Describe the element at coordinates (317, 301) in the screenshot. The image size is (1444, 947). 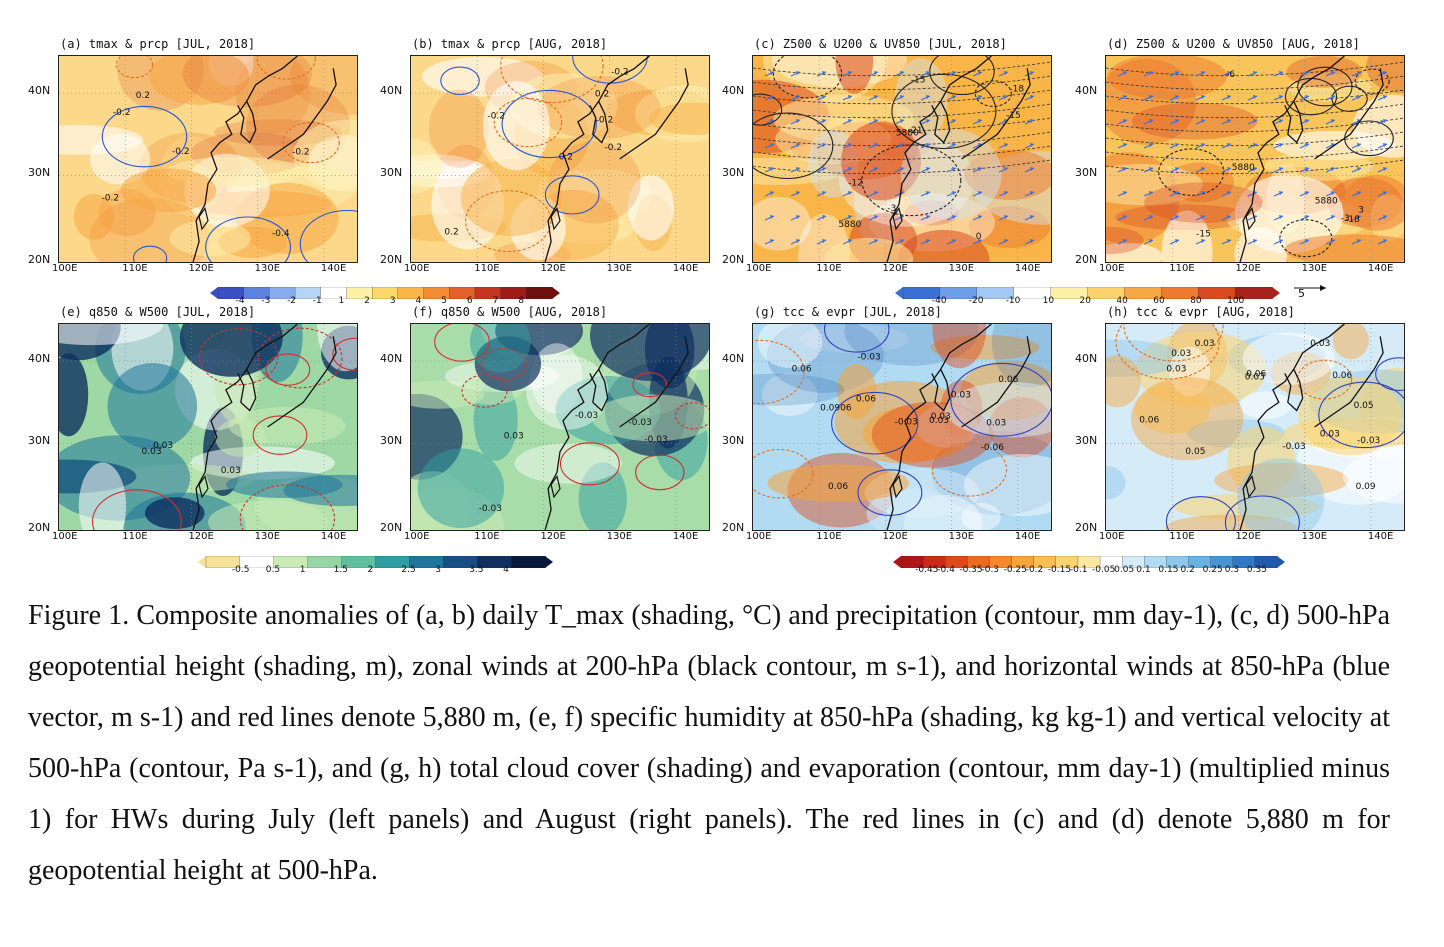
I see `colorbar-tick: -1` at that location.